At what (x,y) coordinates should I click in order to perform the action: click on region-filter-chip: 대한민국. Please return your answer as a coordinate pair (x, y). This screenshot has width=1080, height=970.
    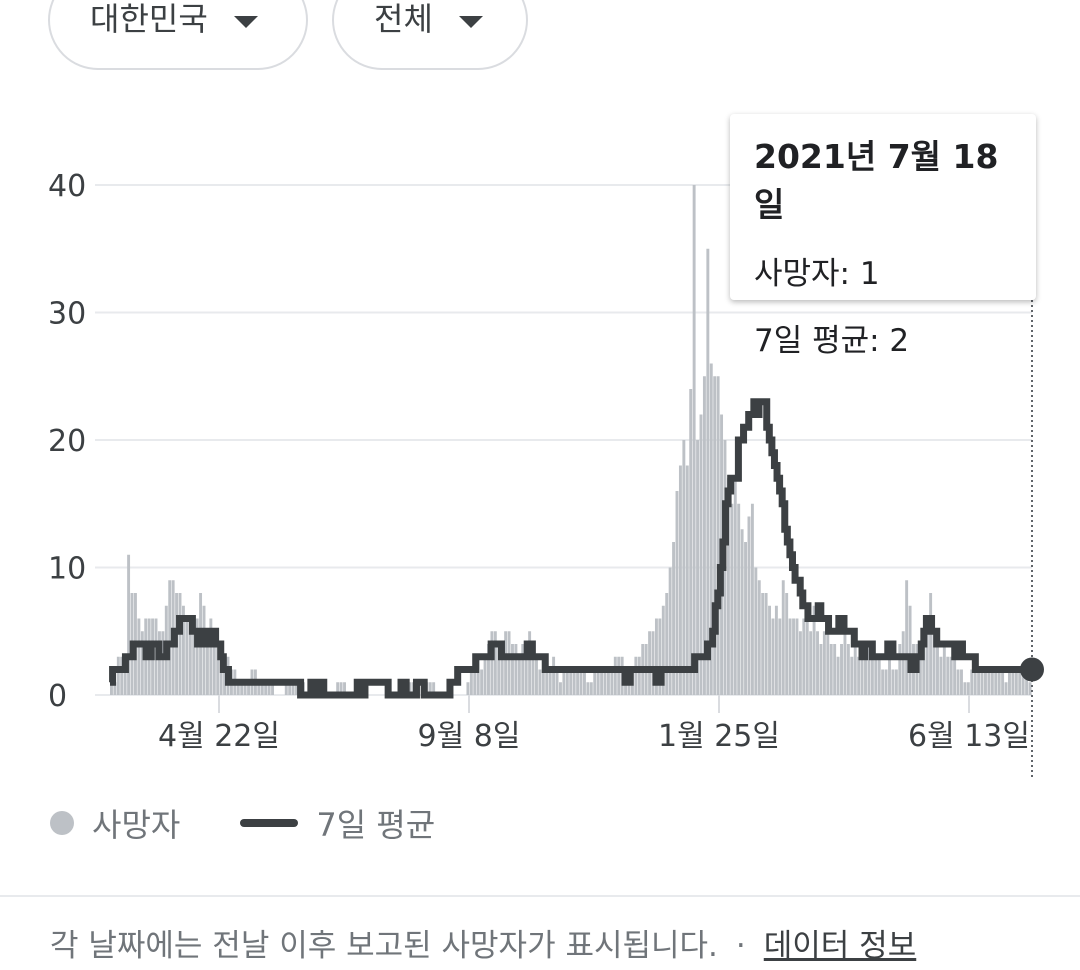
    Looking at the image, I should click on (178, 35).